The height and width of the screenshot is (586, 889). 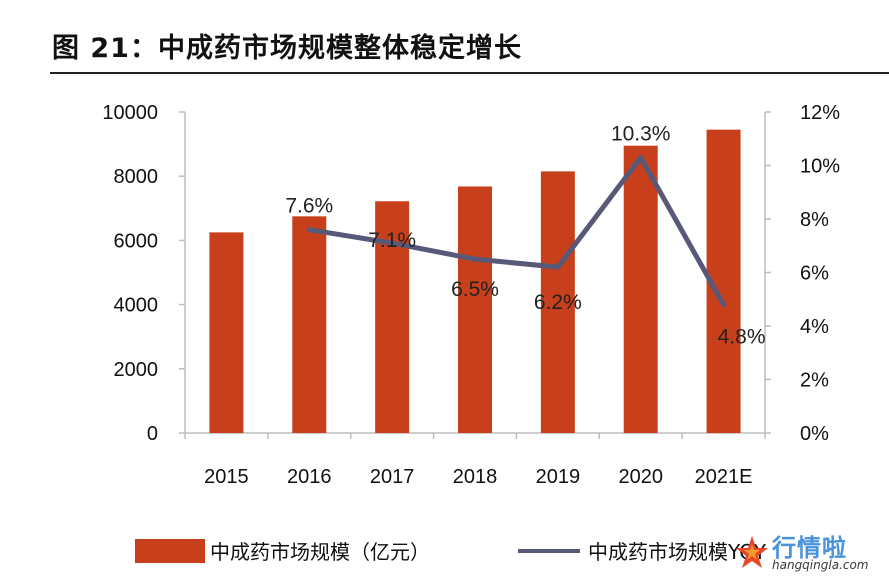 What do you see at coordinates (475, 477) in the screenshot?
I see `x-tick-label: 2018` at bounding box center [475, 477].